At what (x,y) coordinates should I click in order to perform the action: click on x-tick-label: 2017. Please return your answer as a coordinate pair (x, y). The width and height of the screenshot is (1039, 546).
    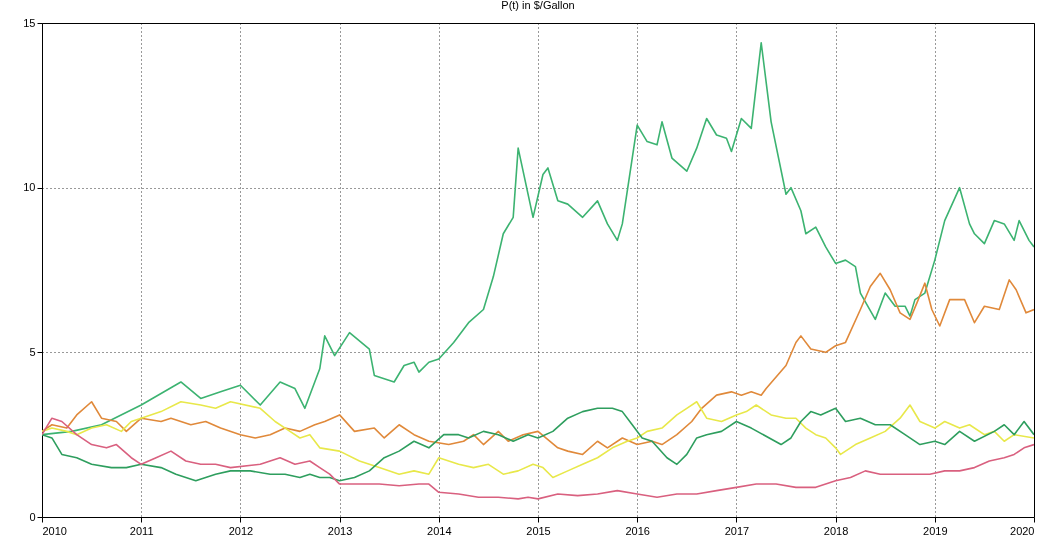
    Looking at the image, I should click on (737, 530).